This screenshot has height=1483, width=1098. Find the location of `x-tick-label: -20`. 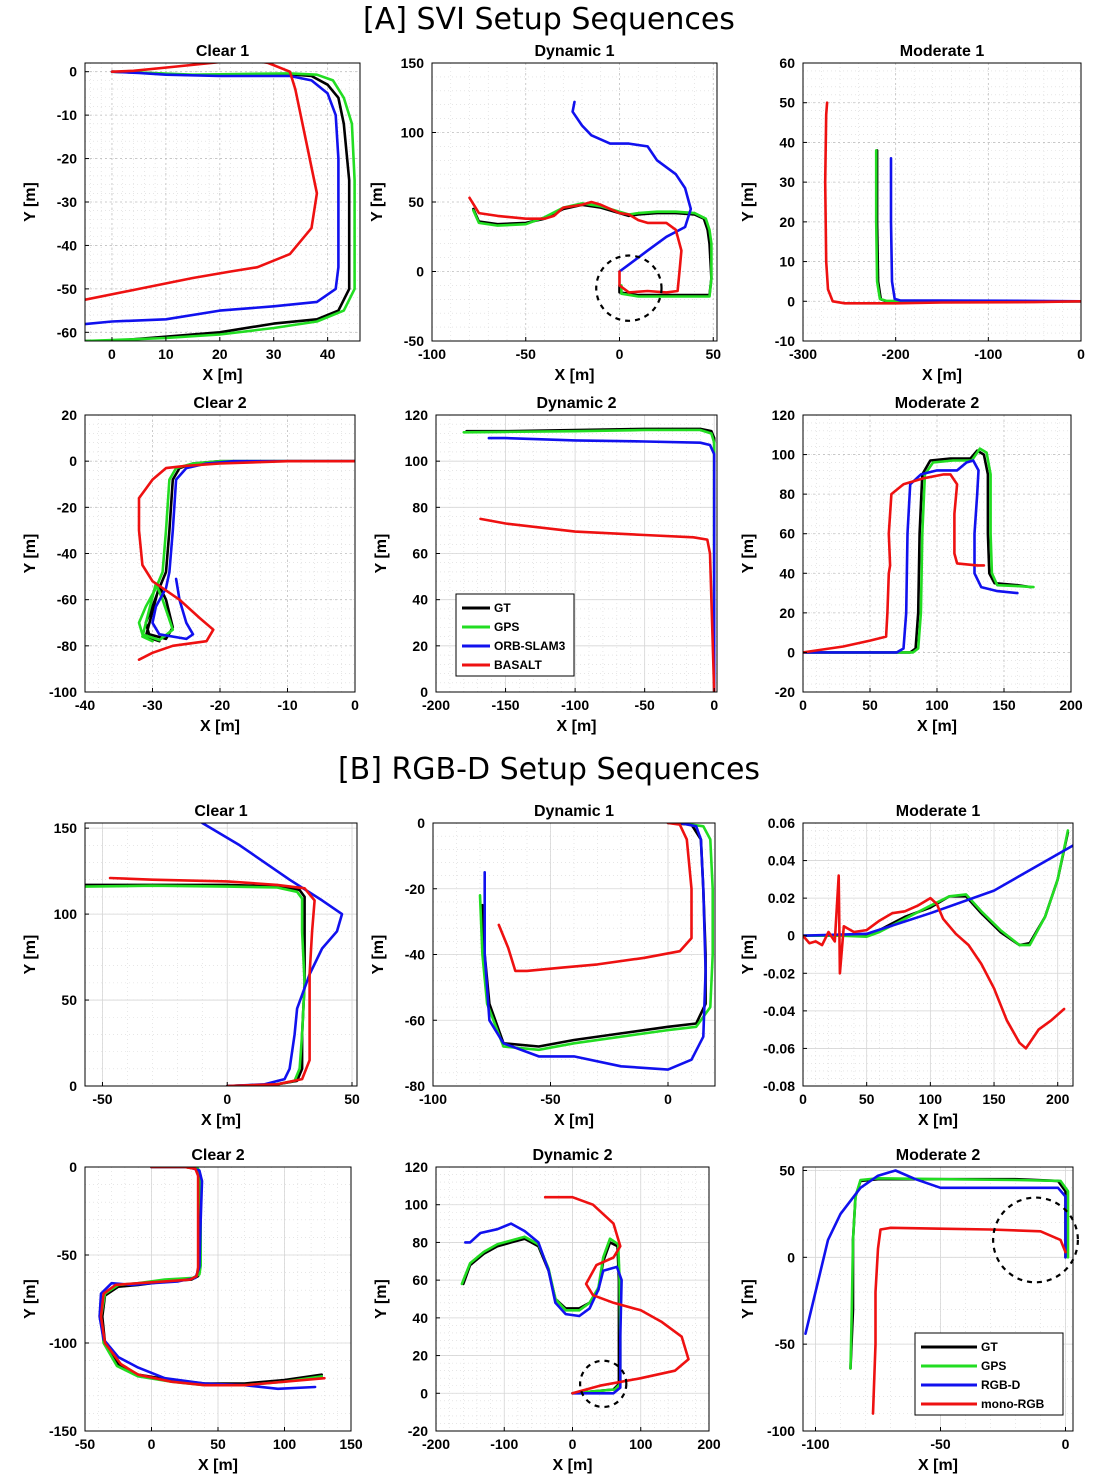

x-tick-label: -20 is located at coordinates (220, 705).